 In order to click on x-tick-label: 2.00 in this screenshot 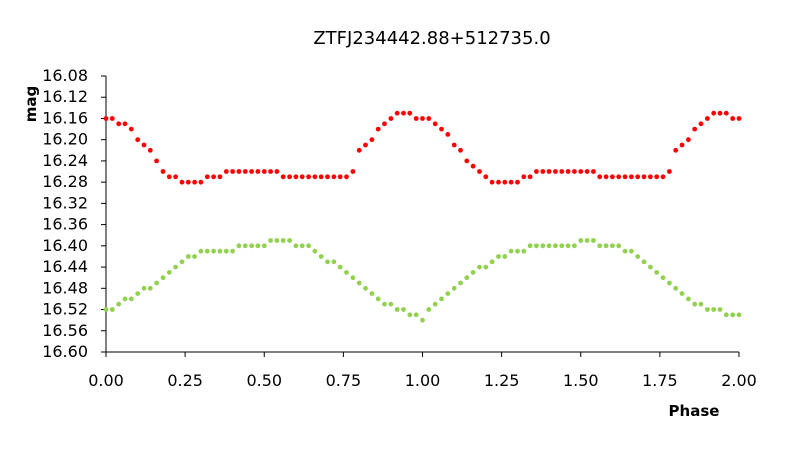, I will do `click(739, 380)`.